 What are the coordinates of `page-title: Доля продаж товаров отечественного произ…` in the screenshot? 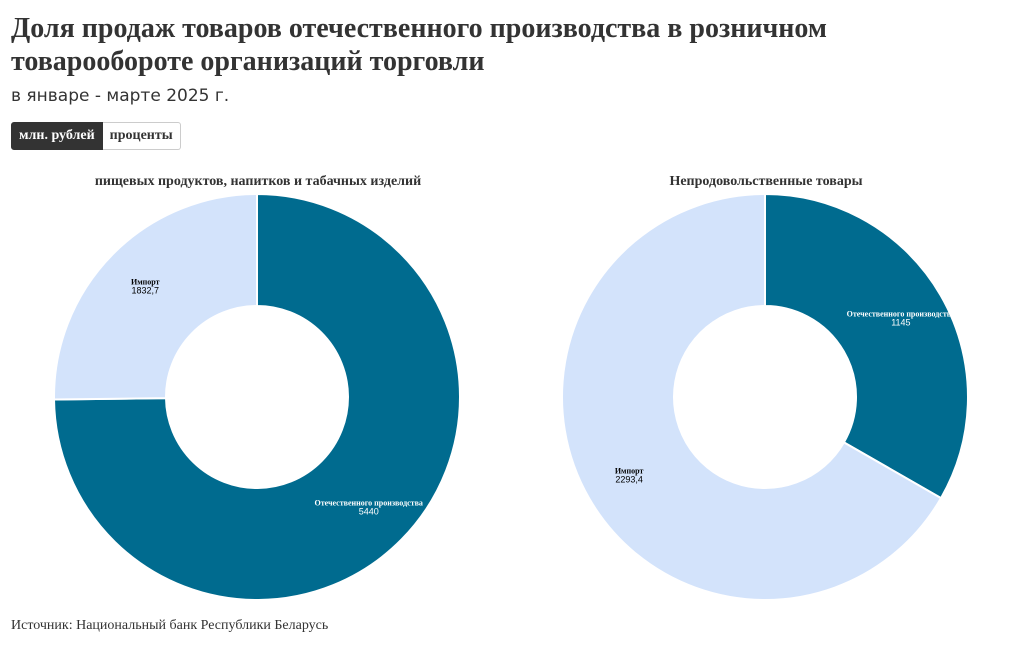 It's located at (419, 45).